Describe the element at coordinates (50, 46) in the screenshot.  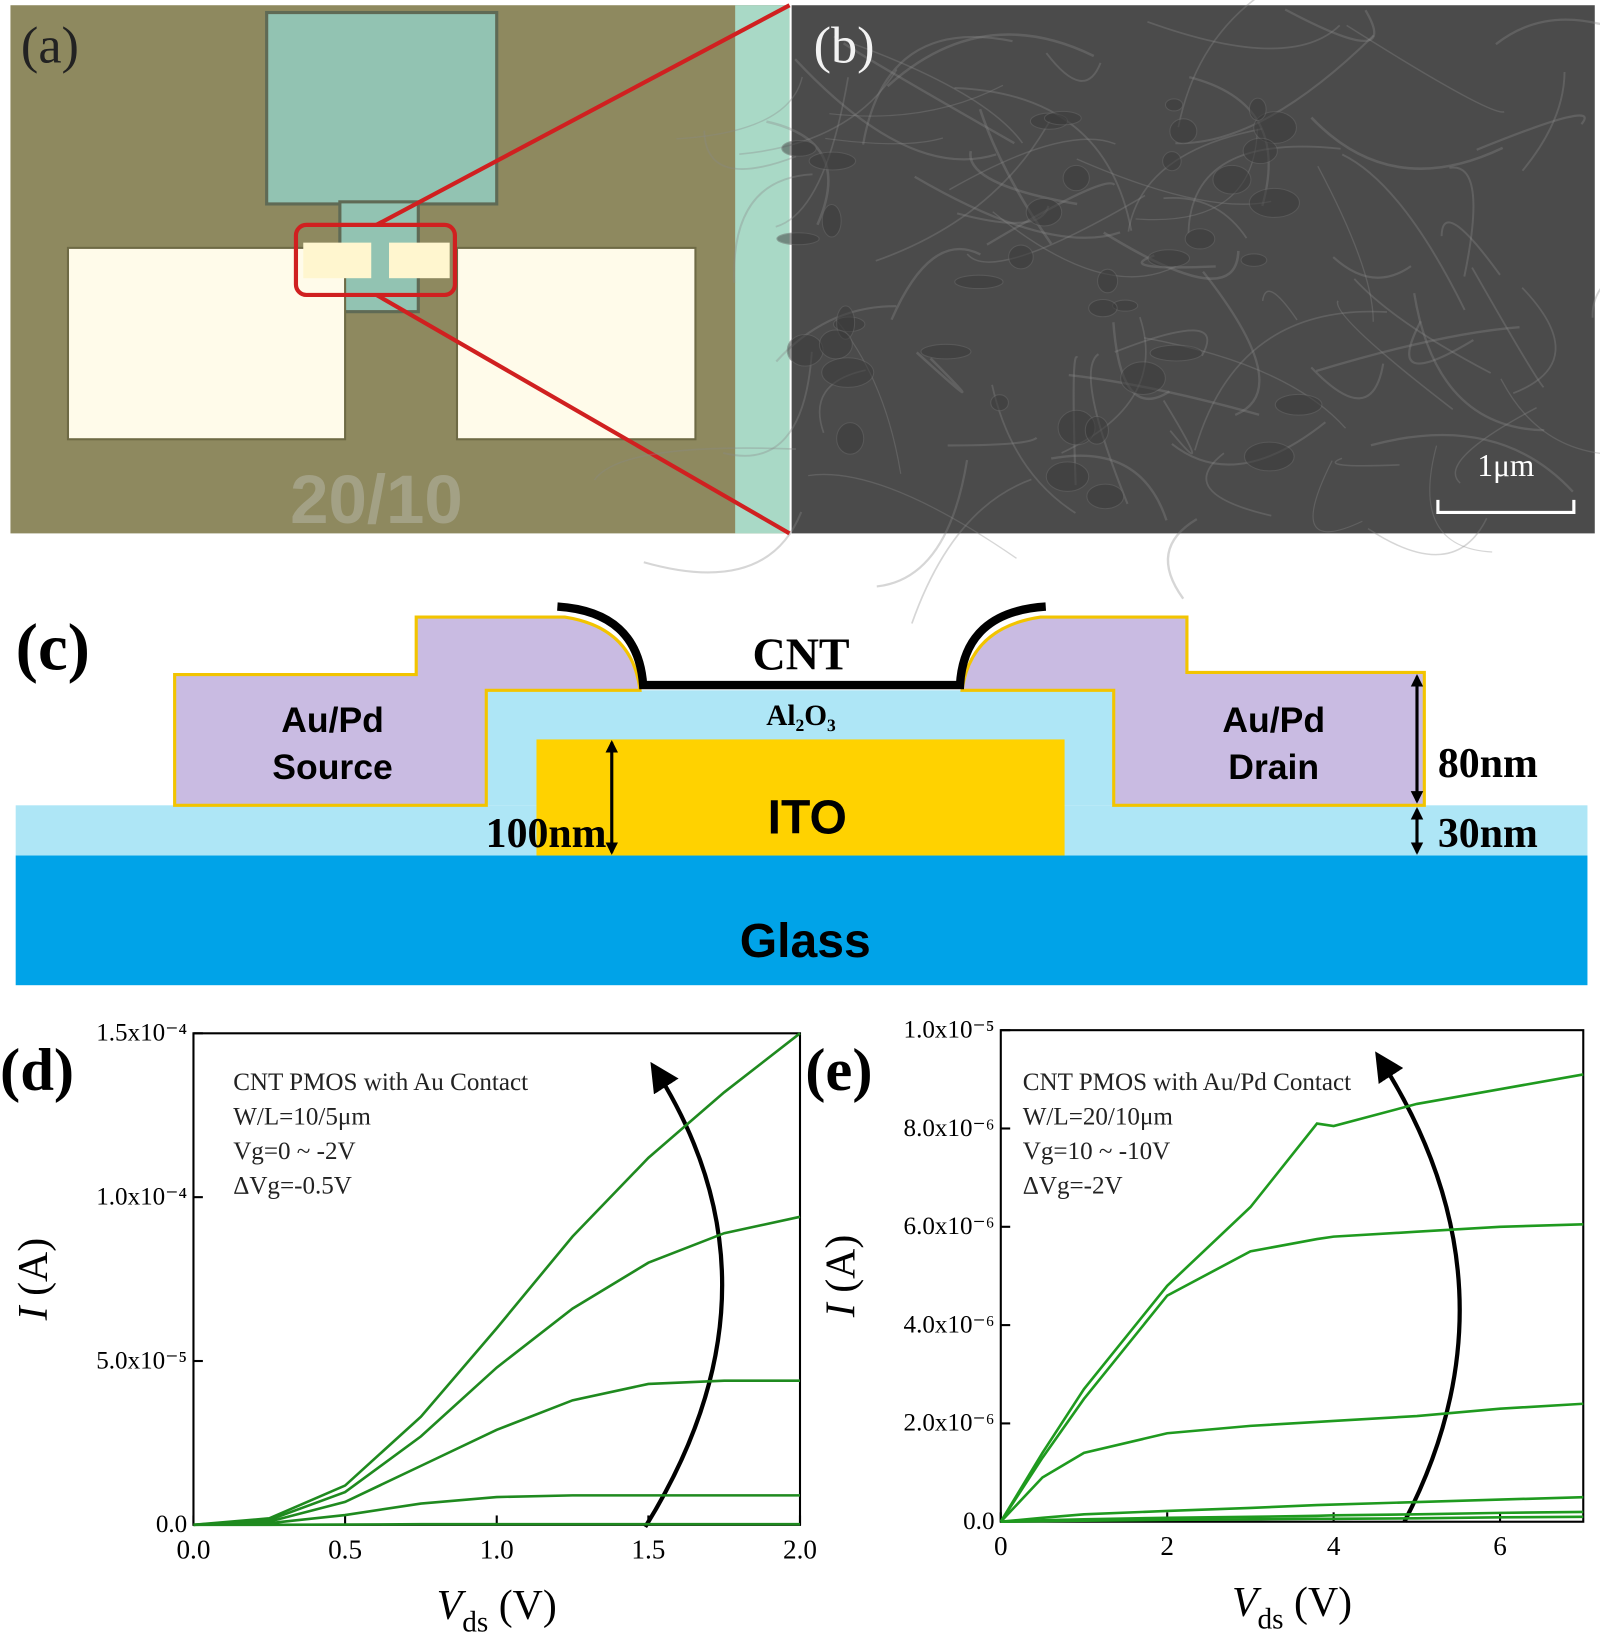
I see `panel-label: (a)` at that location.